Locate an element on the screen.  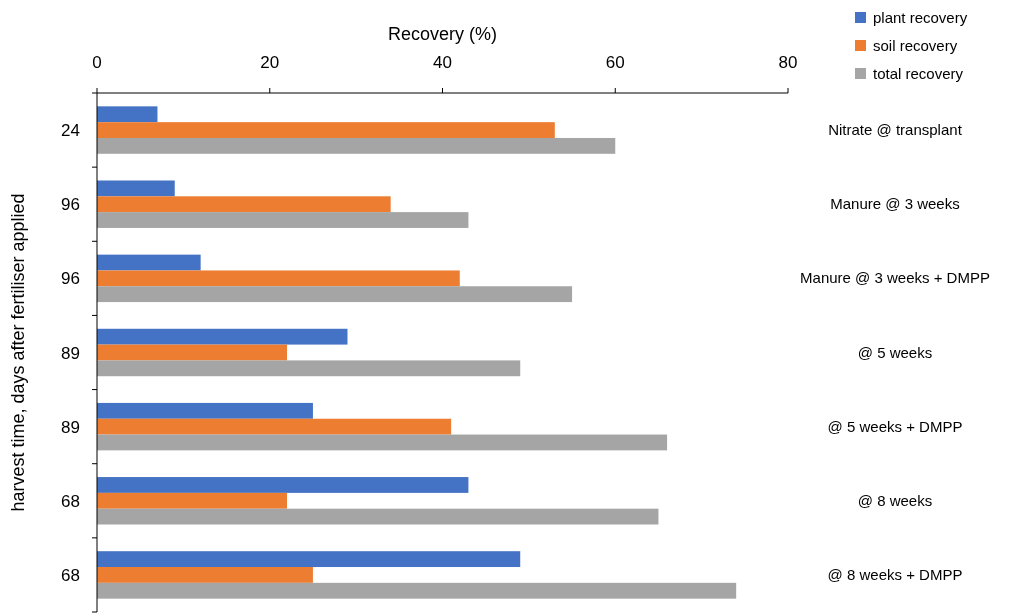
legend-label: soil recovery is located at coordinates (915, 45).